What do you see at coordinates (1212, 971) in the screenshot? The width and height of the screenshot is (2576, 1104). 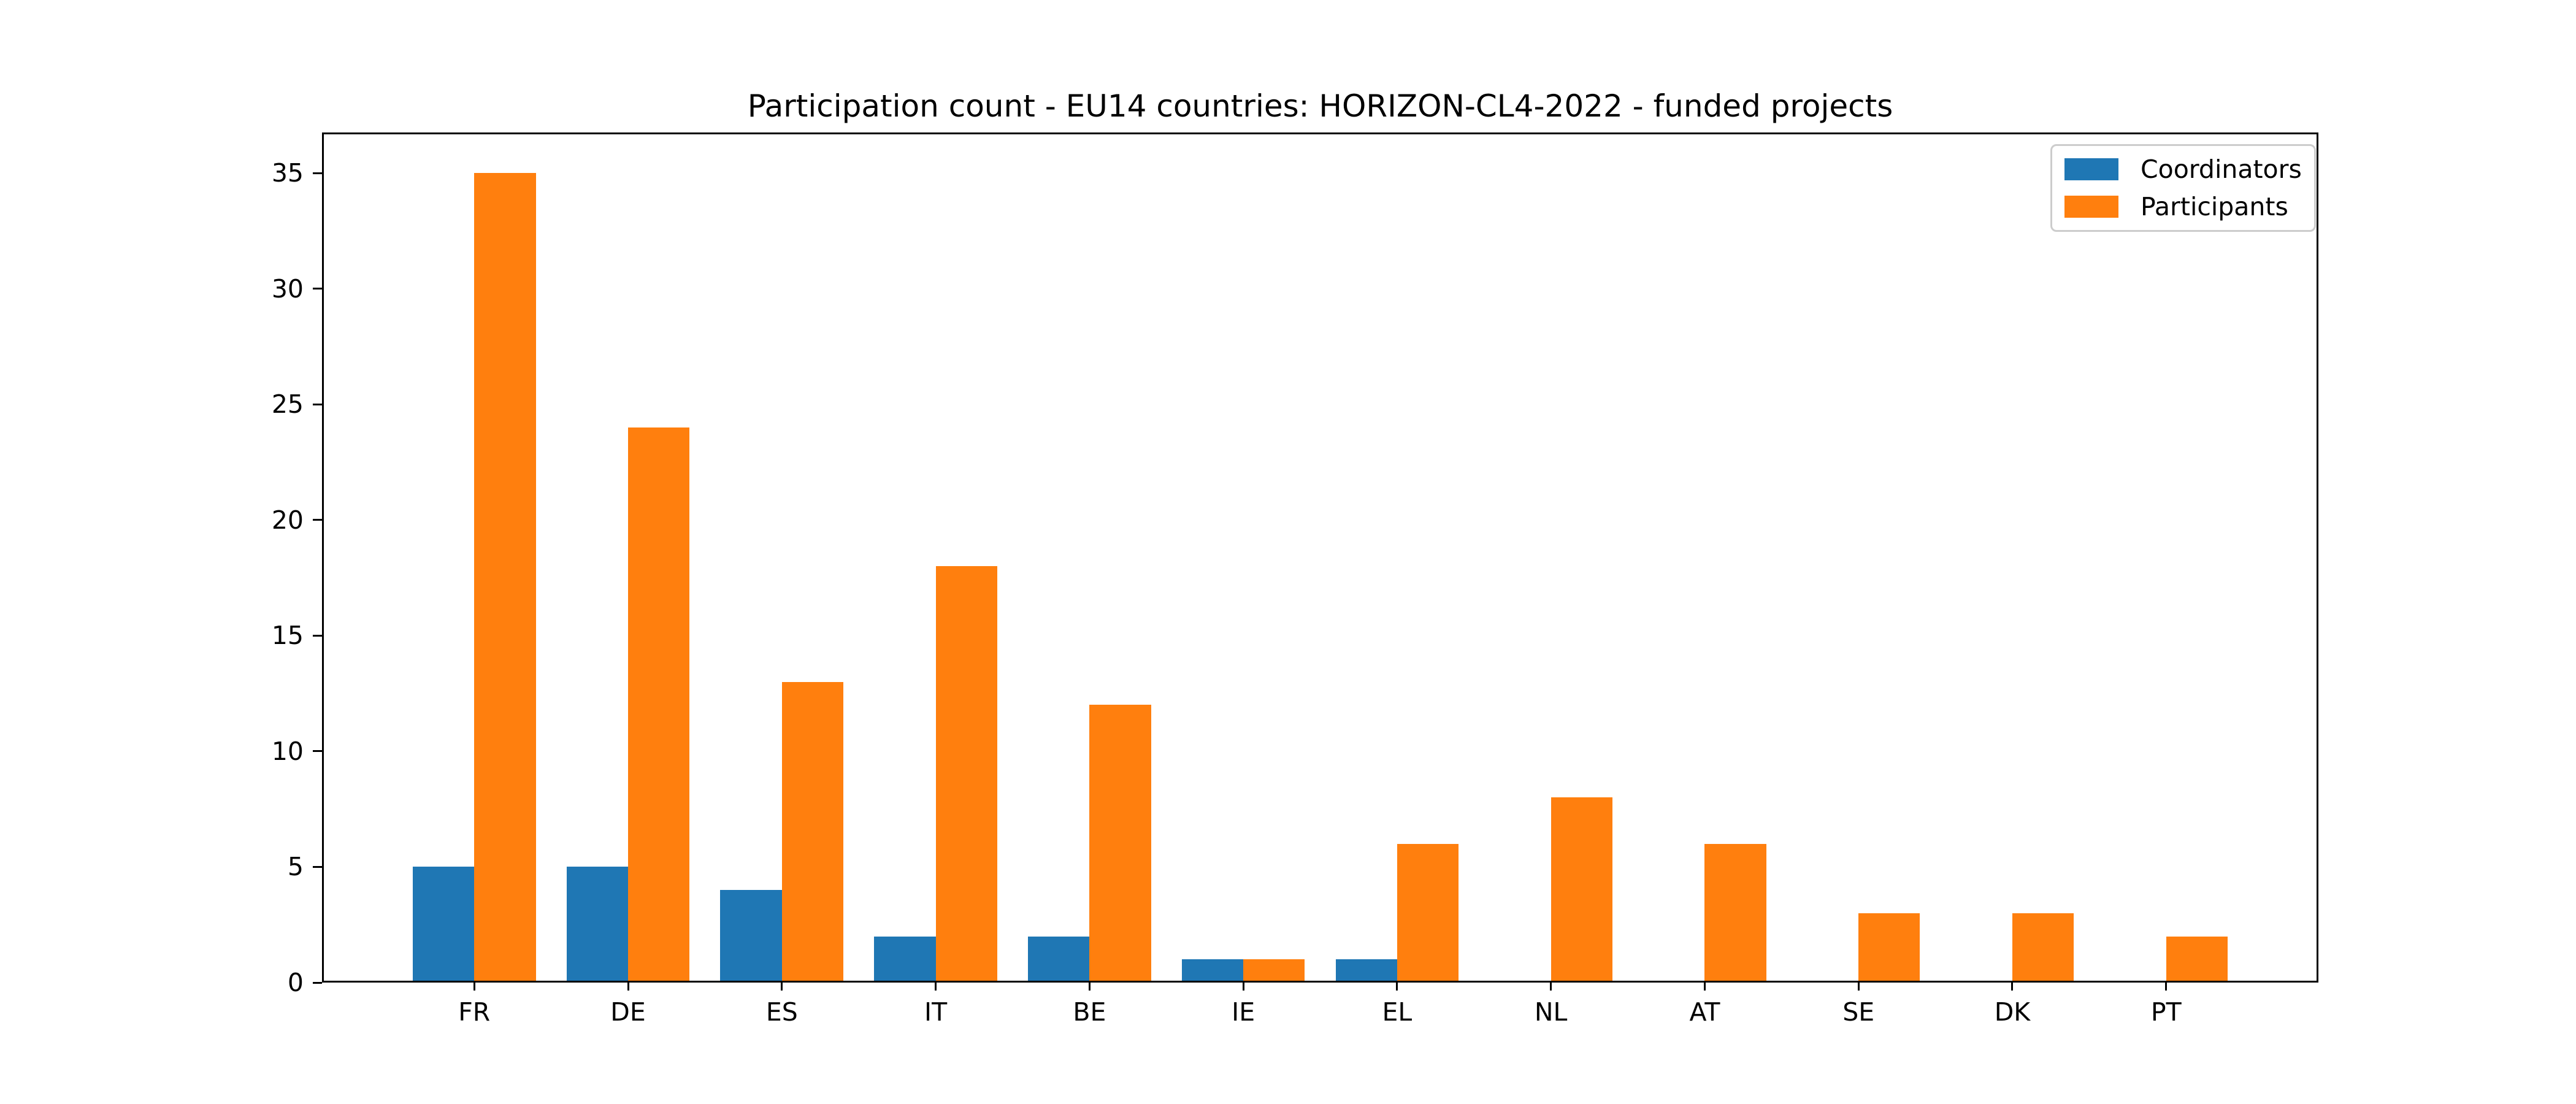 I see `bar-coordinators-ie` at bounding box center [1212, 971].